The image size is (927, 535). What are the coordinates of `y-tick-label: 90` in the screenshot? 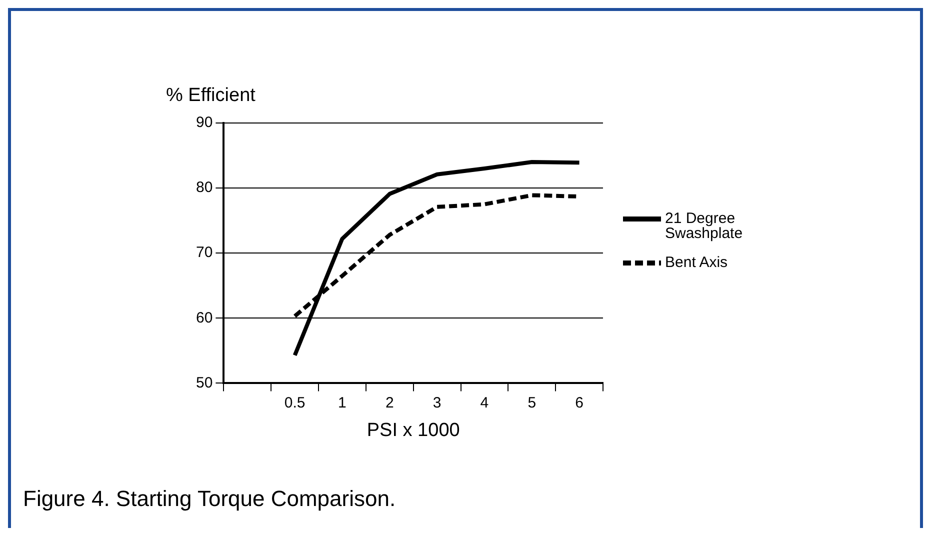 It's located at (204, 123).